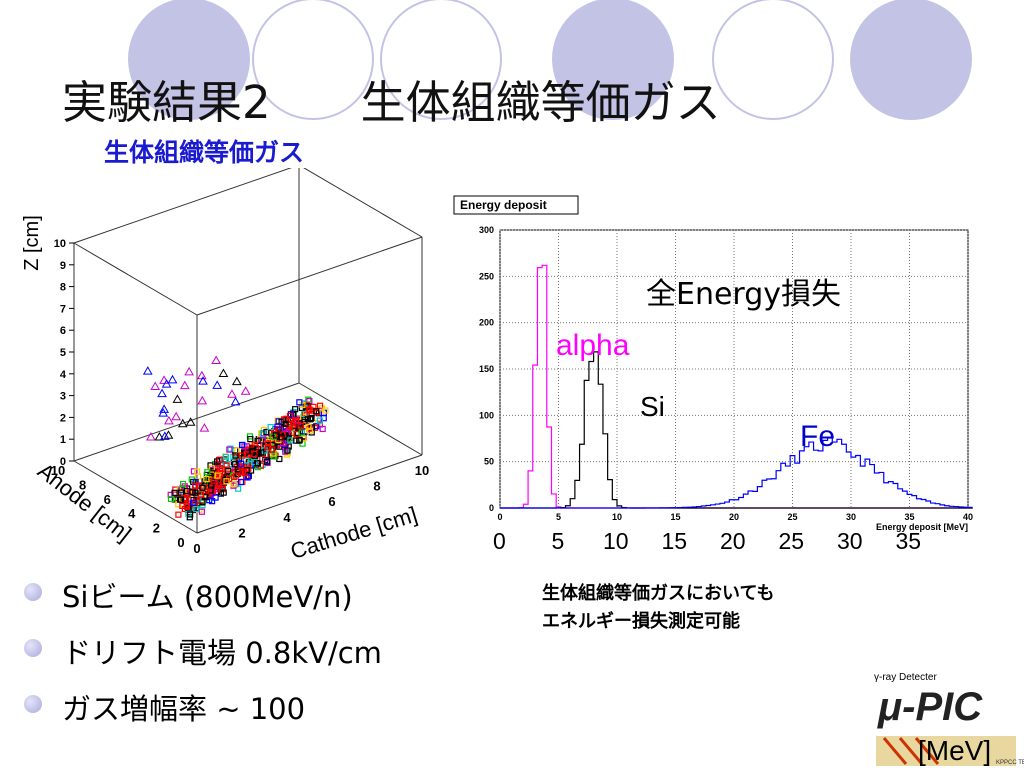  I want to click on logo-top-text: γ-ray Detecter, so click(905, 677).